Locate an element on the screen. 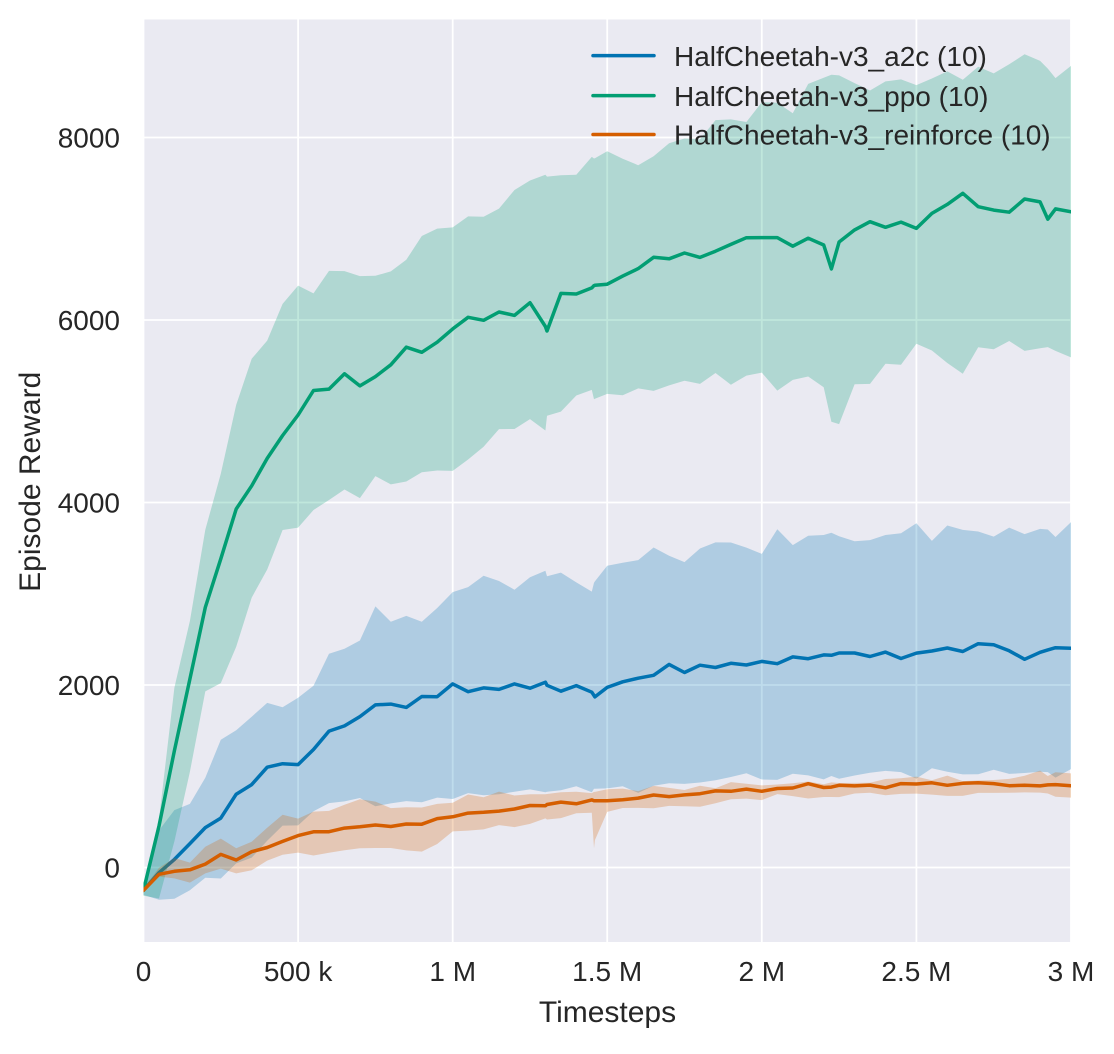 The height and width of the screenshot is (1054, 1114). svg-text: 1 M is located at coordinates (452, 971).